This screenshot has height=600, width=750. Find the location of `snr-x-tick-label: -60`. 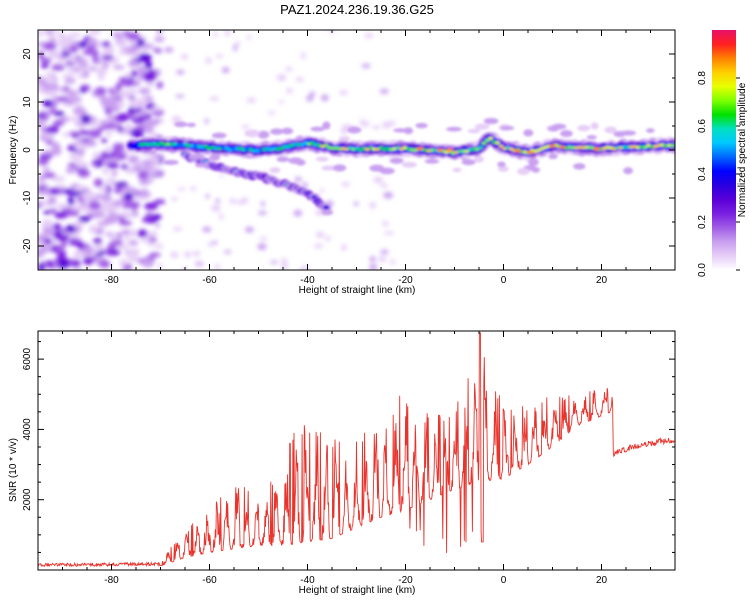

snr-x-tick-label: -60 is located at coordinates (209, 580).